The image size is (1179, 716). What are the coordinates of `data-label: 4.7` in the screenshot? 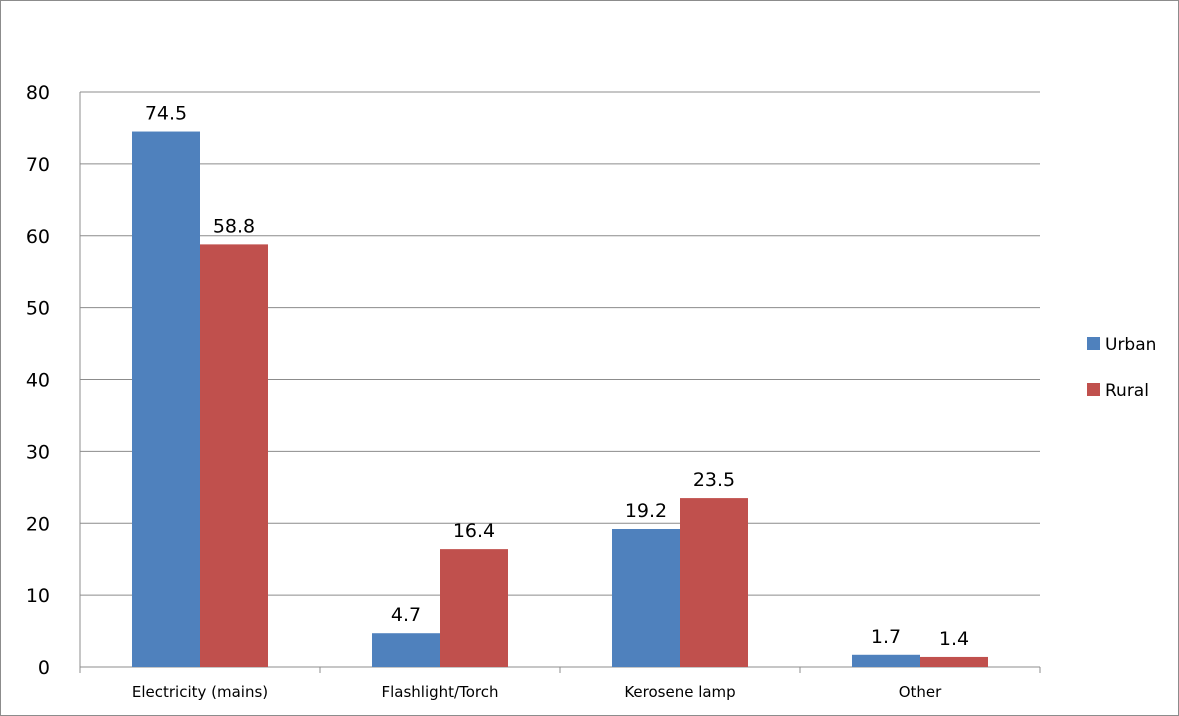 It's located at (406, 615).